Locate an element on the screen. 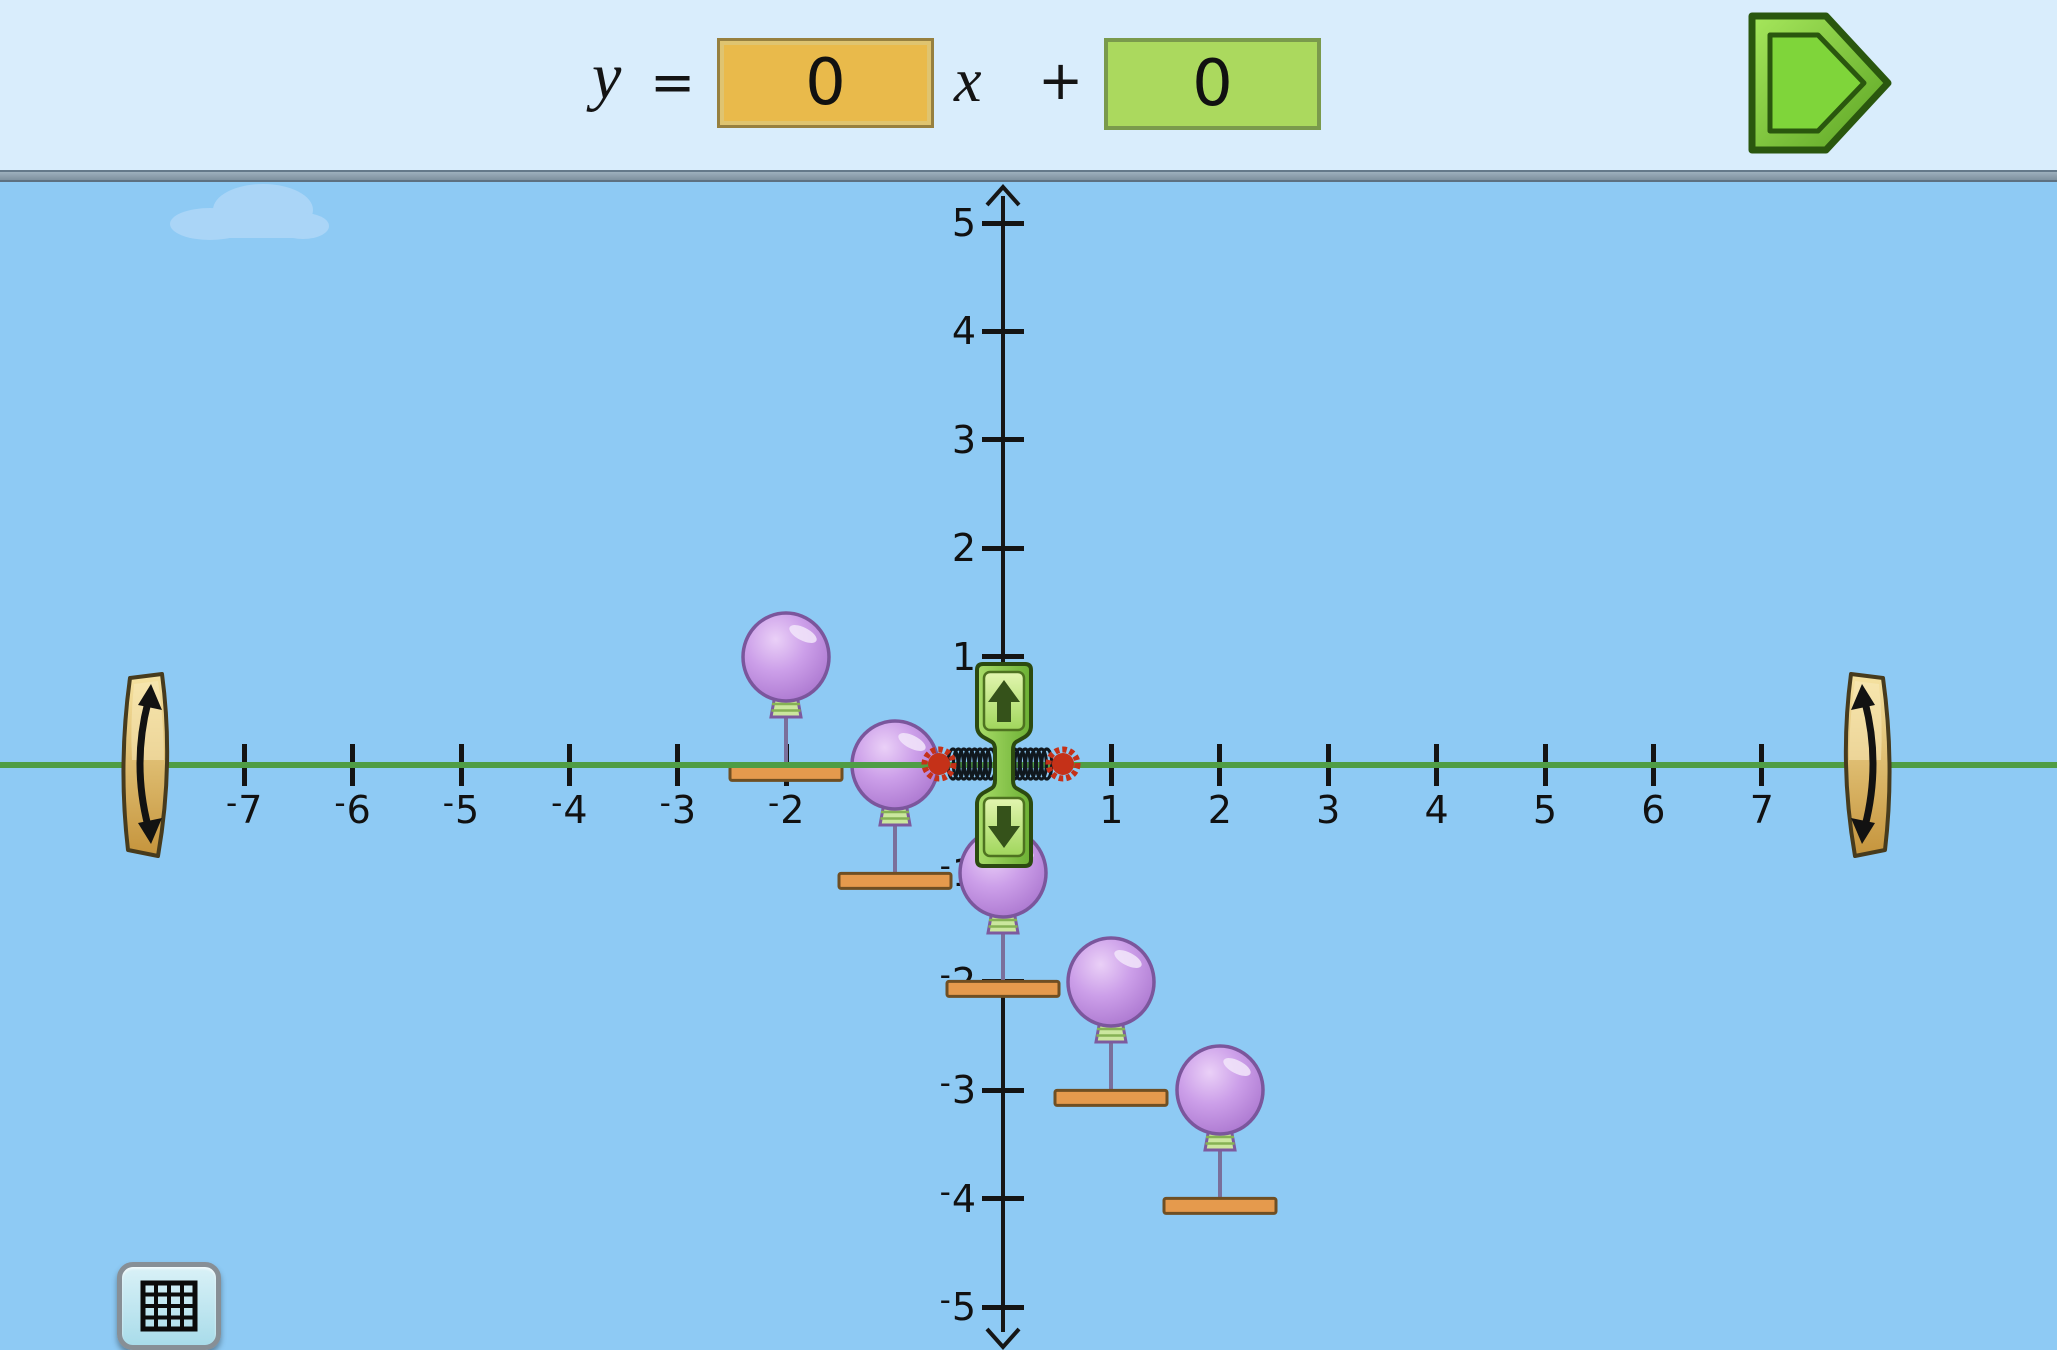  spring-anchor-left-icon is located at coordinates (939, 764).